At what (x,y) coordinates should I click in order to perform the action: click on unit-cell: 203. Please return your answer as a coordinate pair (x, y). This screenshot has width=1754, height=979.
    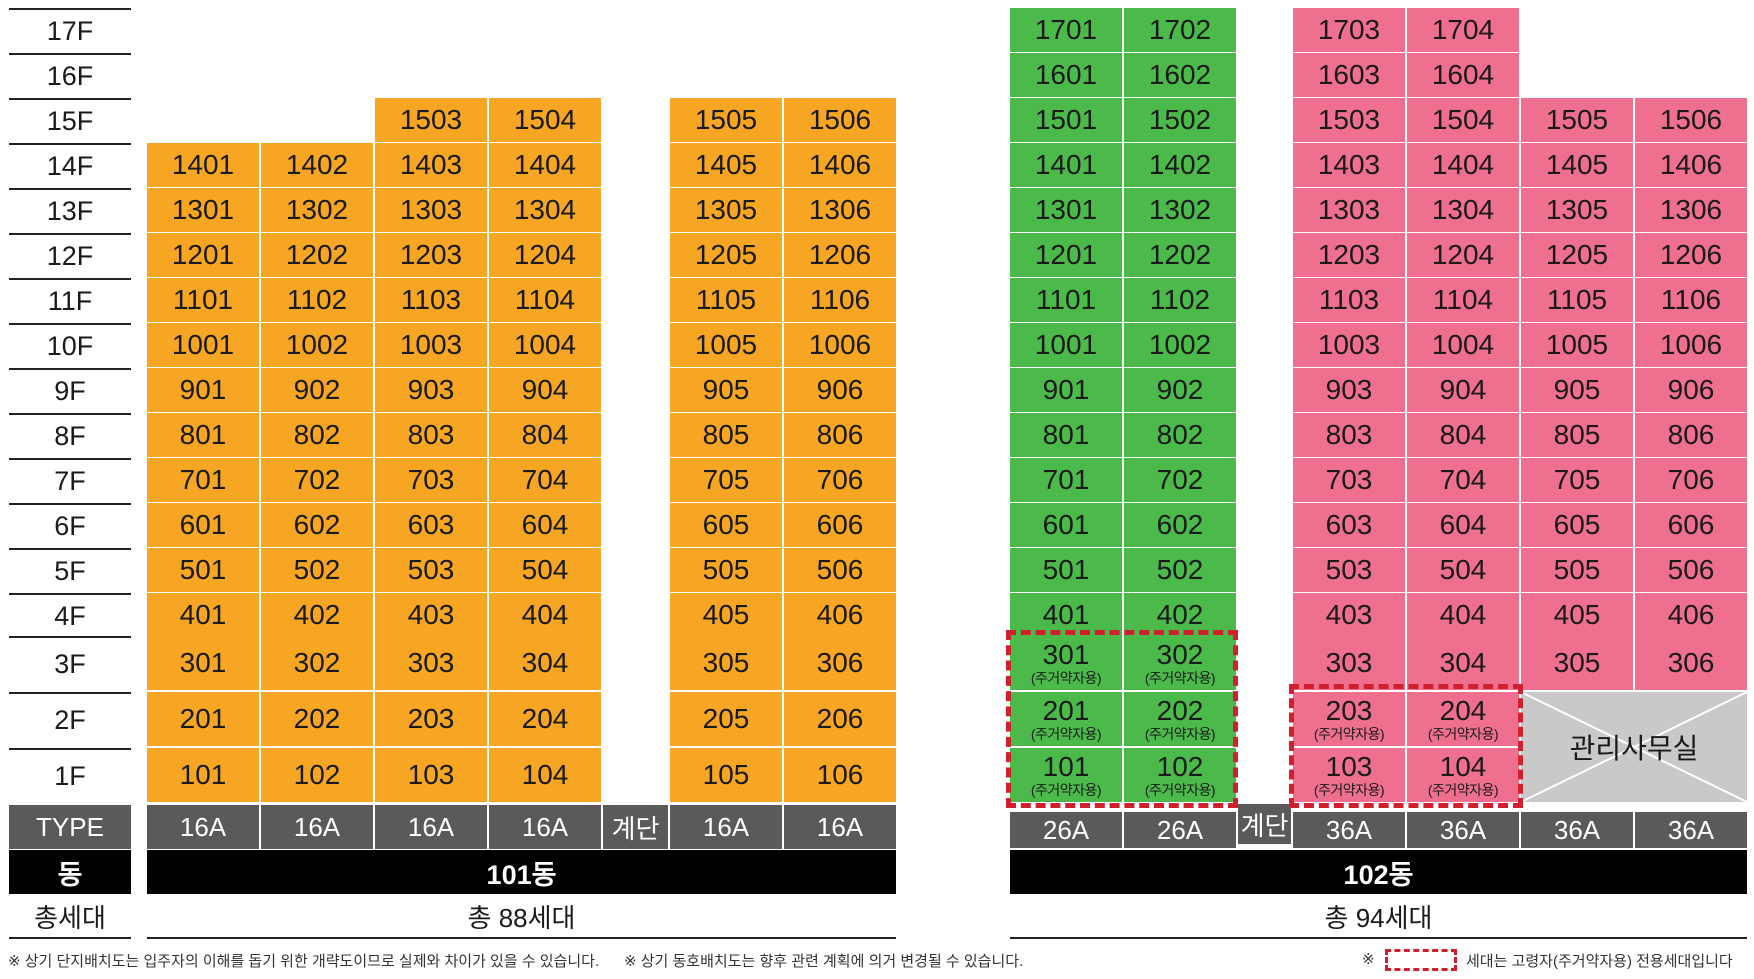
    Looking at the image, I should click on (431, 719).